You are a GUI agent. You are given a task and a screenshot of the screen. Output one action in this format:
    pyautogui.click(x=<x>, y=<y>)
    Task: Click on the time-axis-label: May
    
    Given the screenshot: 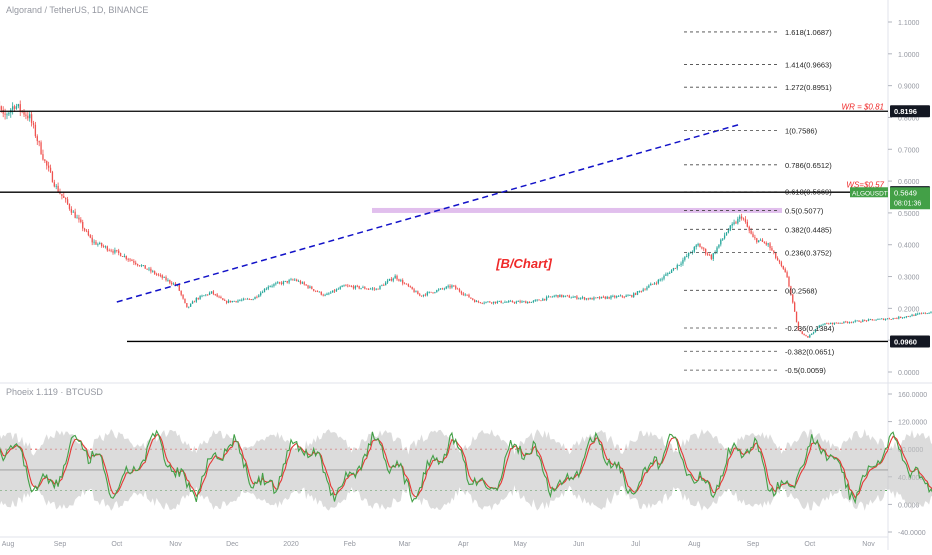 What is the action you would take?
    pyautogui.click(x=520, y=544)
    